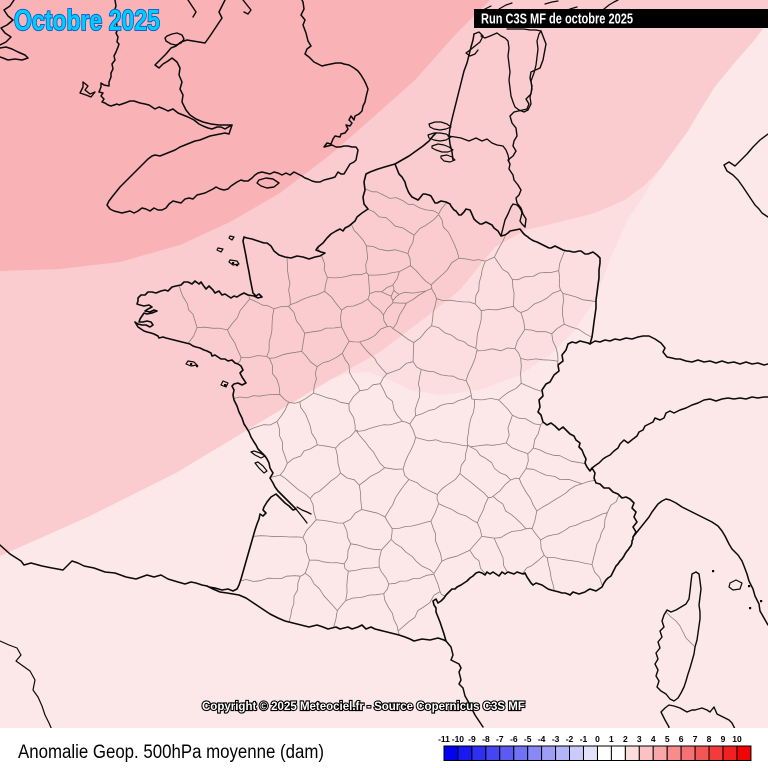 This screenshot has width=768, height=768. I want to click on svg-text: -11, so click(444, 739).